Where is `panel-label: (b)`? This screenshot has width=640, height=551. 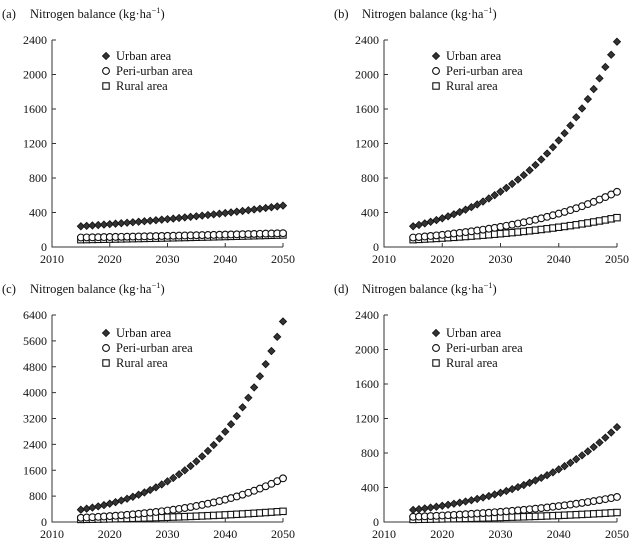 panel-label: (b) is located at coordinates (341, 14).